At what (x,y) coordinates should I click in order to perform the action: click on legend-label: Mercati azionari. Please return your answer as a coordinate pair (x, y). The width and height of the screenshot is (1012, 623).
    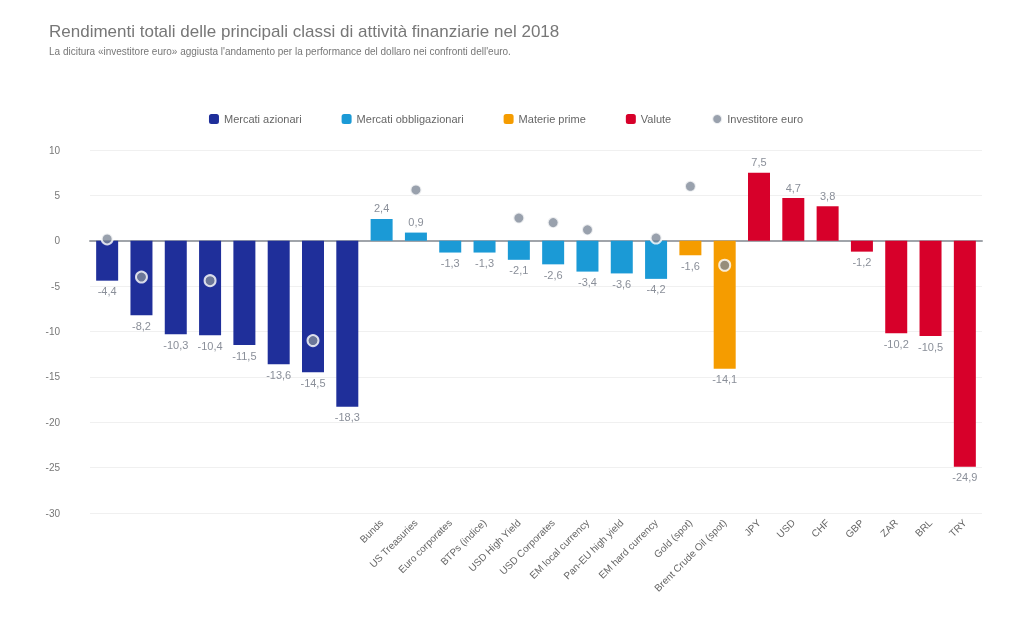
    Looking at the image, I should click on (262, 119).